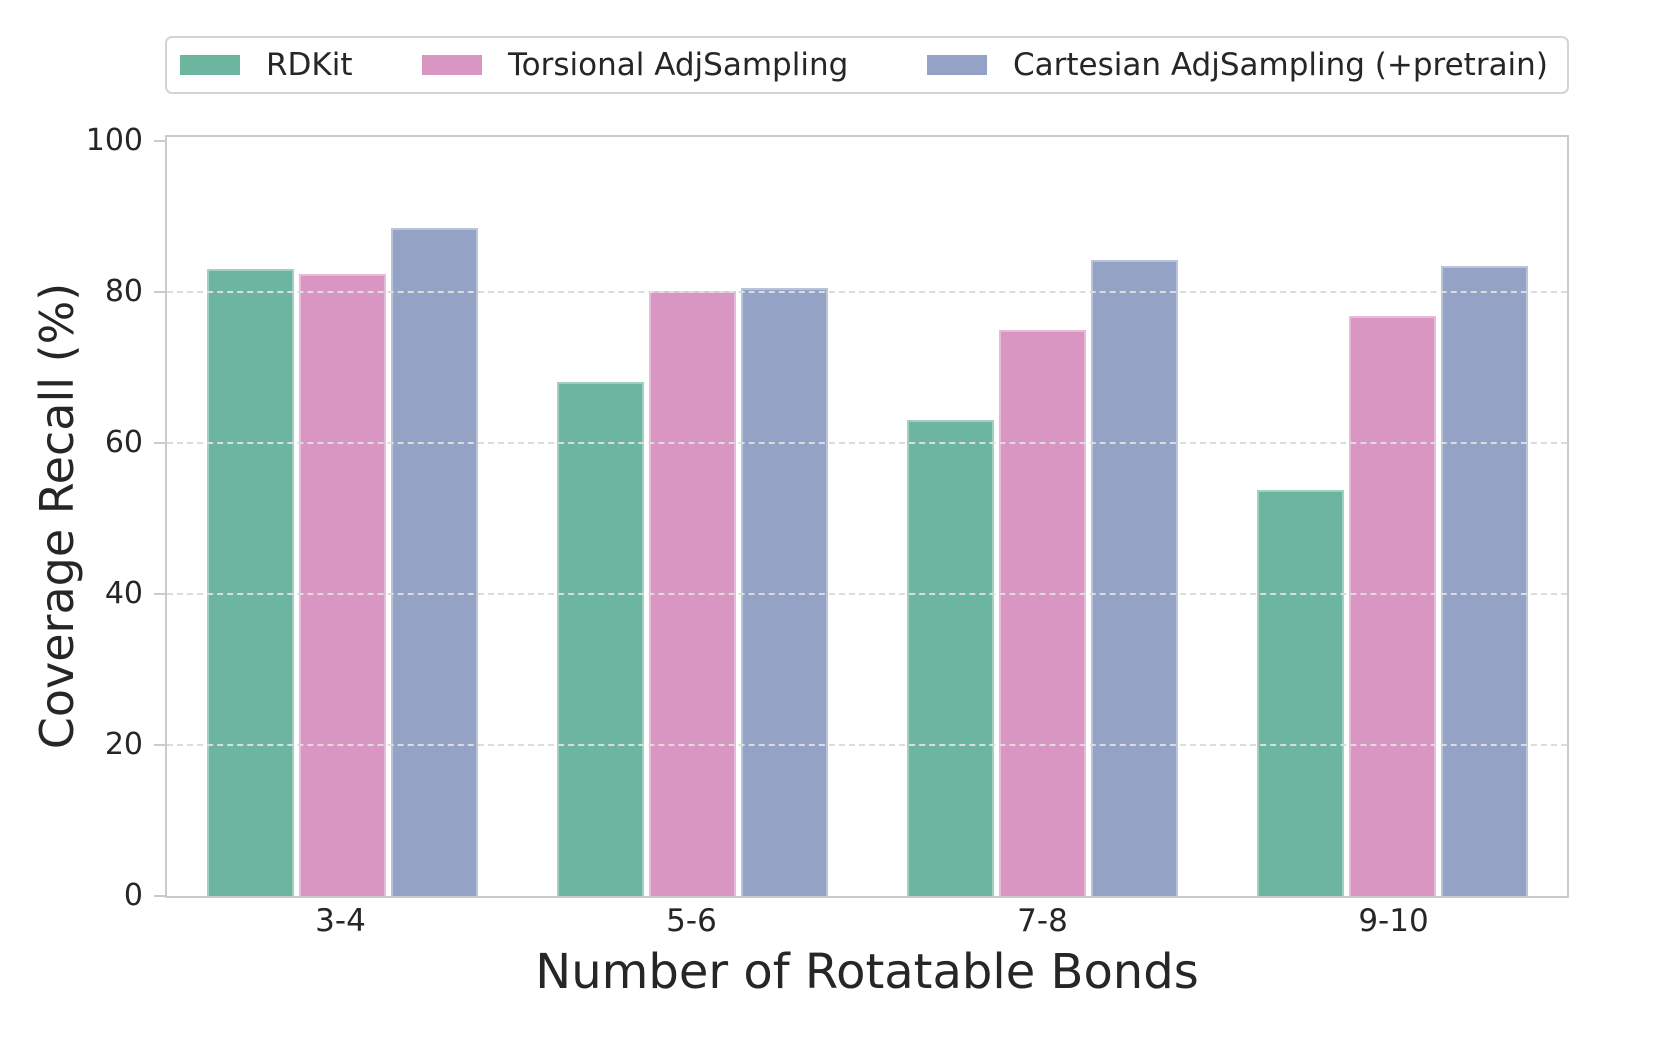 The height and width of the screenshot is (1038, 1661). I want to click on x-tick-label: 7-8, so click(1042, 921).